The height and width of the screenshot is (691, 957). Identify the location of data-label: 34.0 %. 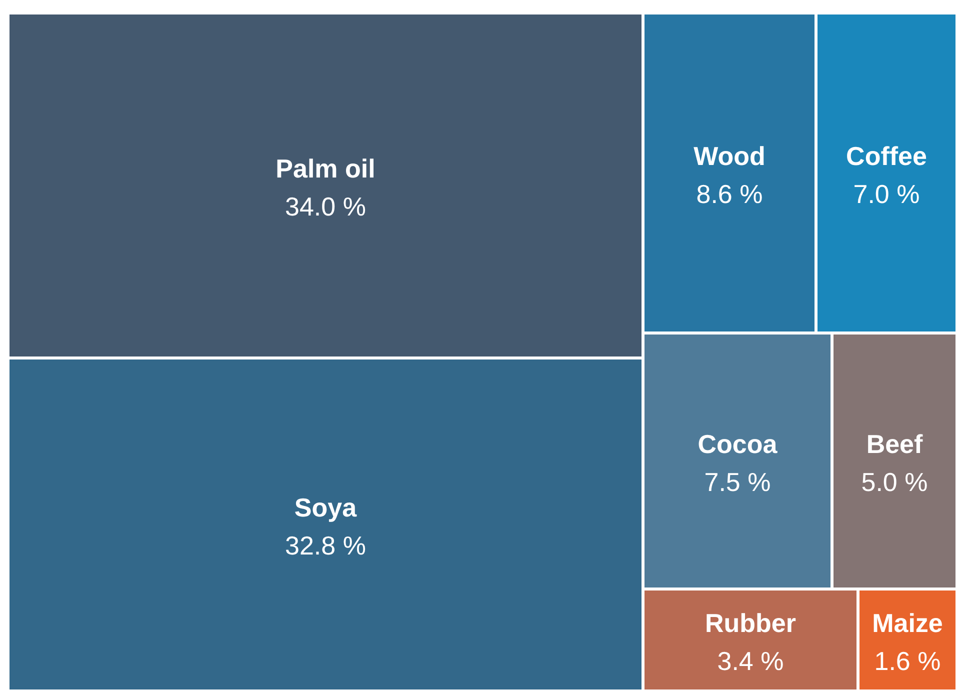
(325, 207).